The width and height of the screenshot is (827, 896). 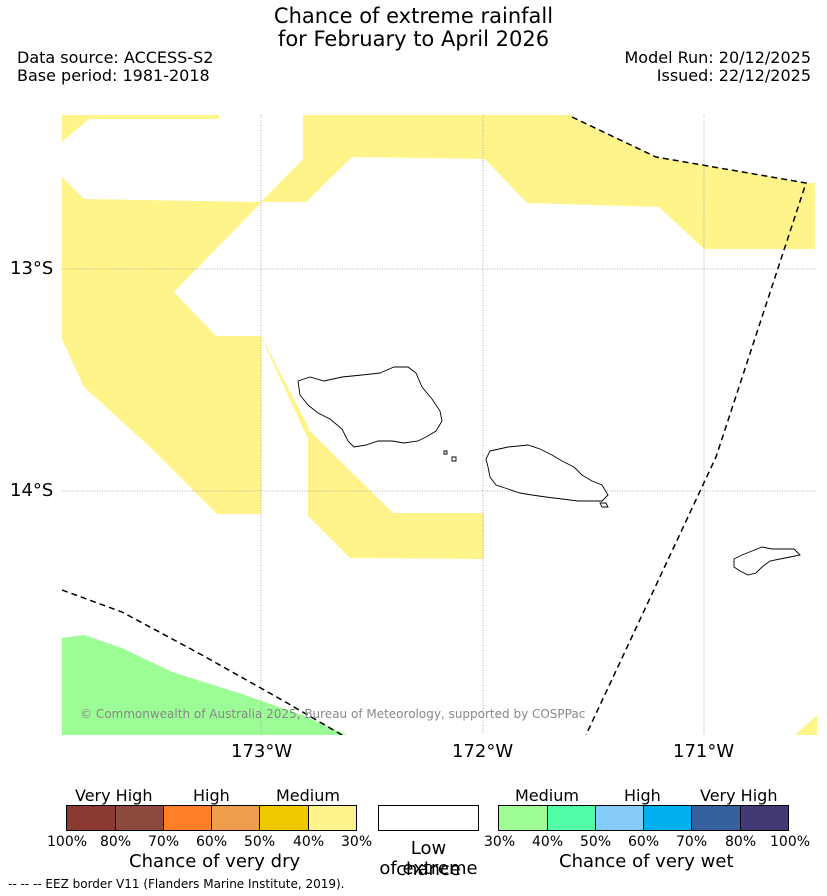 I want to click on dry-tick-70: 70%, so click(x=164, y=842).